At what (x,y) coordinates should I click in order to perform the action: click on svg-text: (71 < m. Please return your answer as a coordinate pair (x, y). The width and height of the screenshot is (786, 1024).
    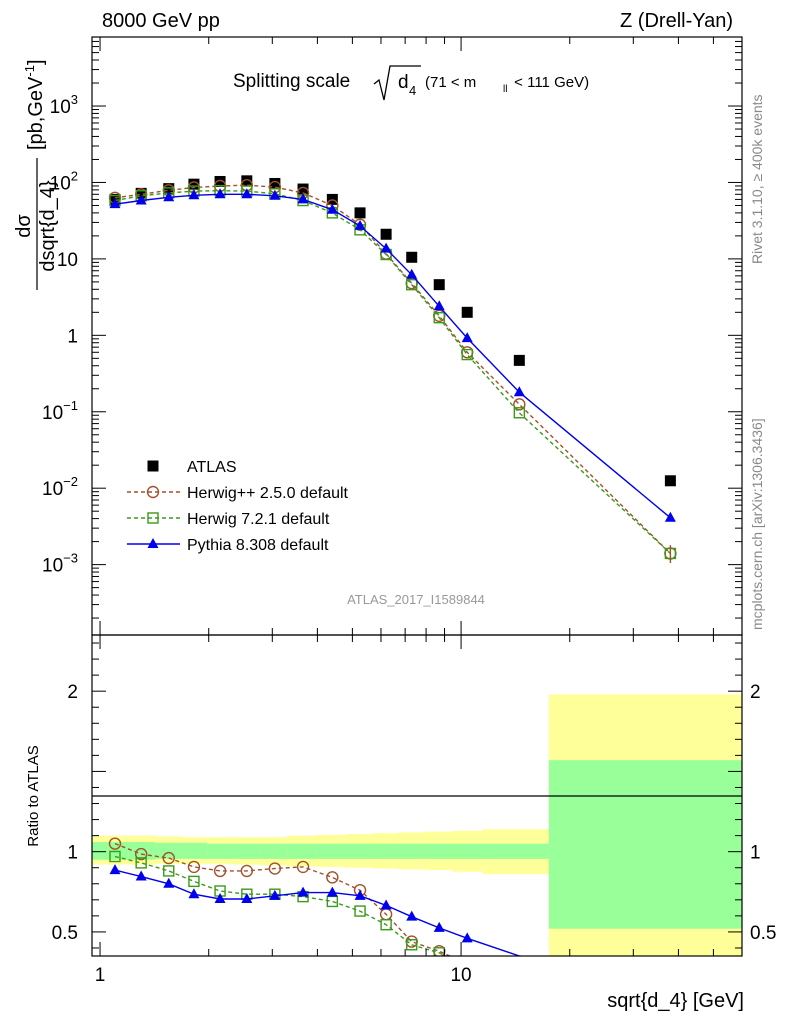
    Looking at the image, I should click on (450, 82).